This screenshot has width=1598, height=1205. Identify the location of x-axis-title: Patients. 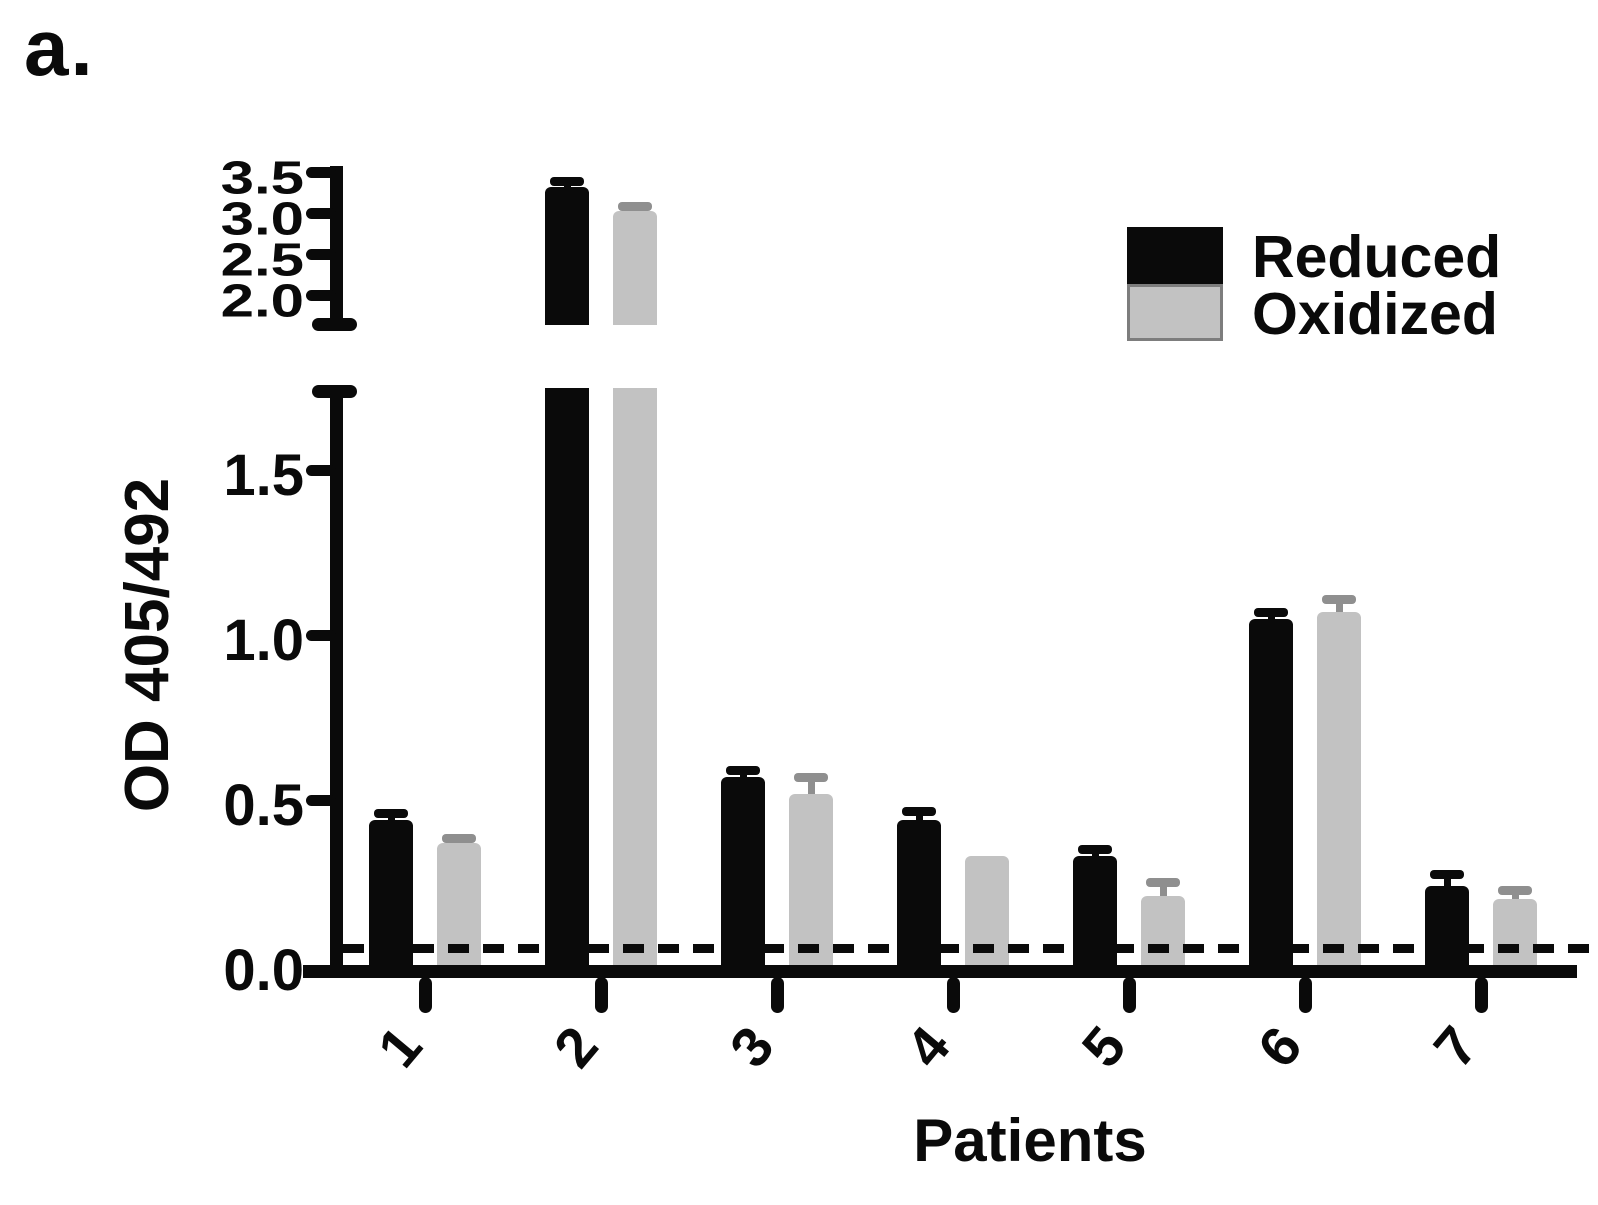
(1030, 1140).